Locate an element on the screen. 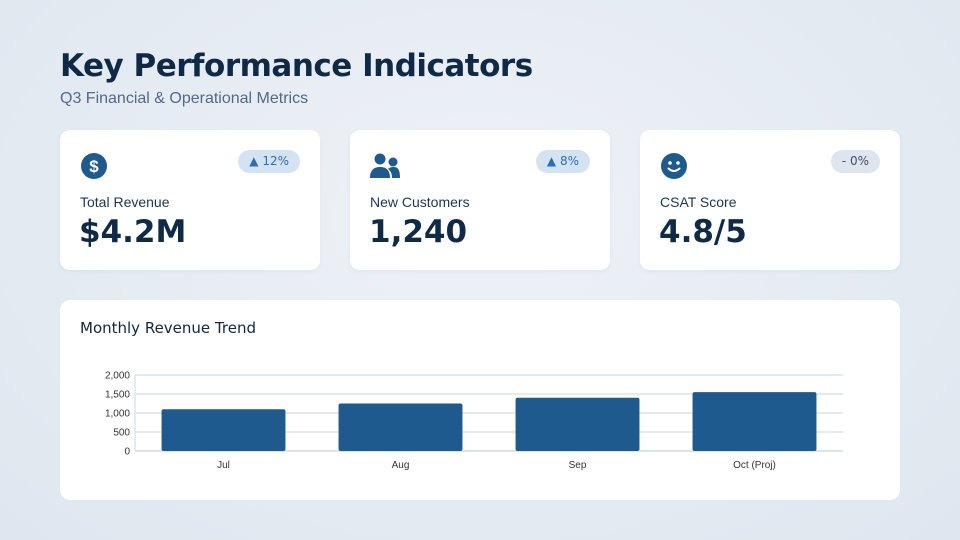  dollar-icon: $ is located at coordinates (94, 166).